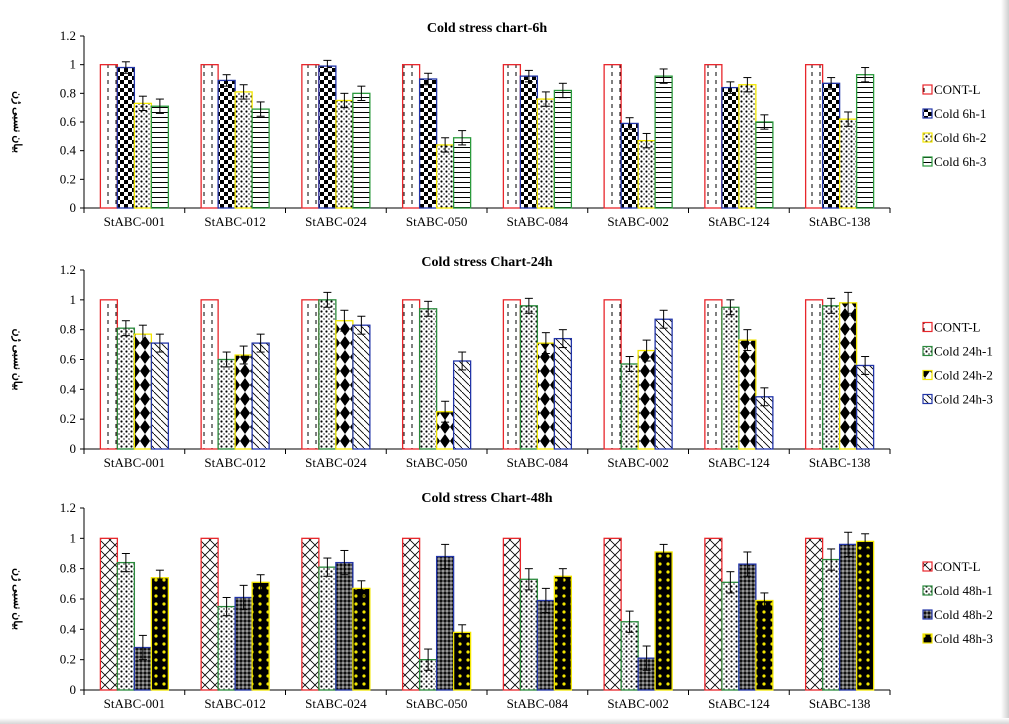  Describe the element at coordinates (739, 462) in the screenshot. I see `x-tick-label: StABC-124` at that location.